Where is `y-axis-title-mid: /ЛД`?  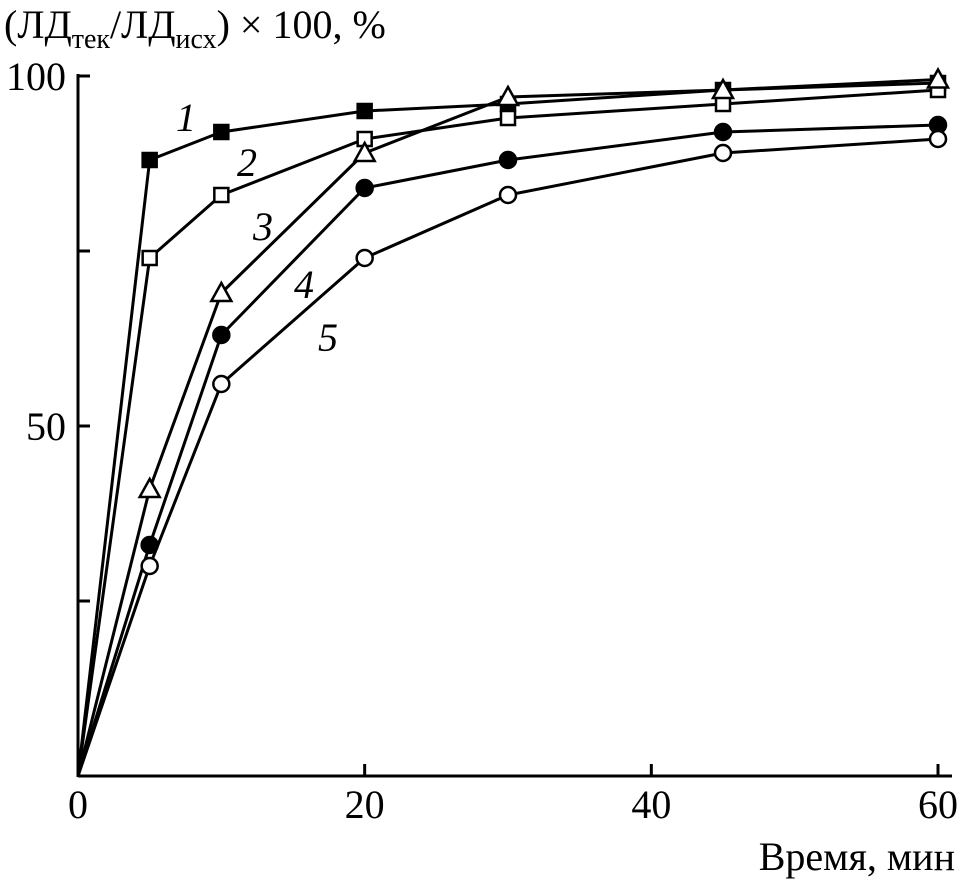
y-axis-title-mid: /ЛД is located at coordinates (143, 24).